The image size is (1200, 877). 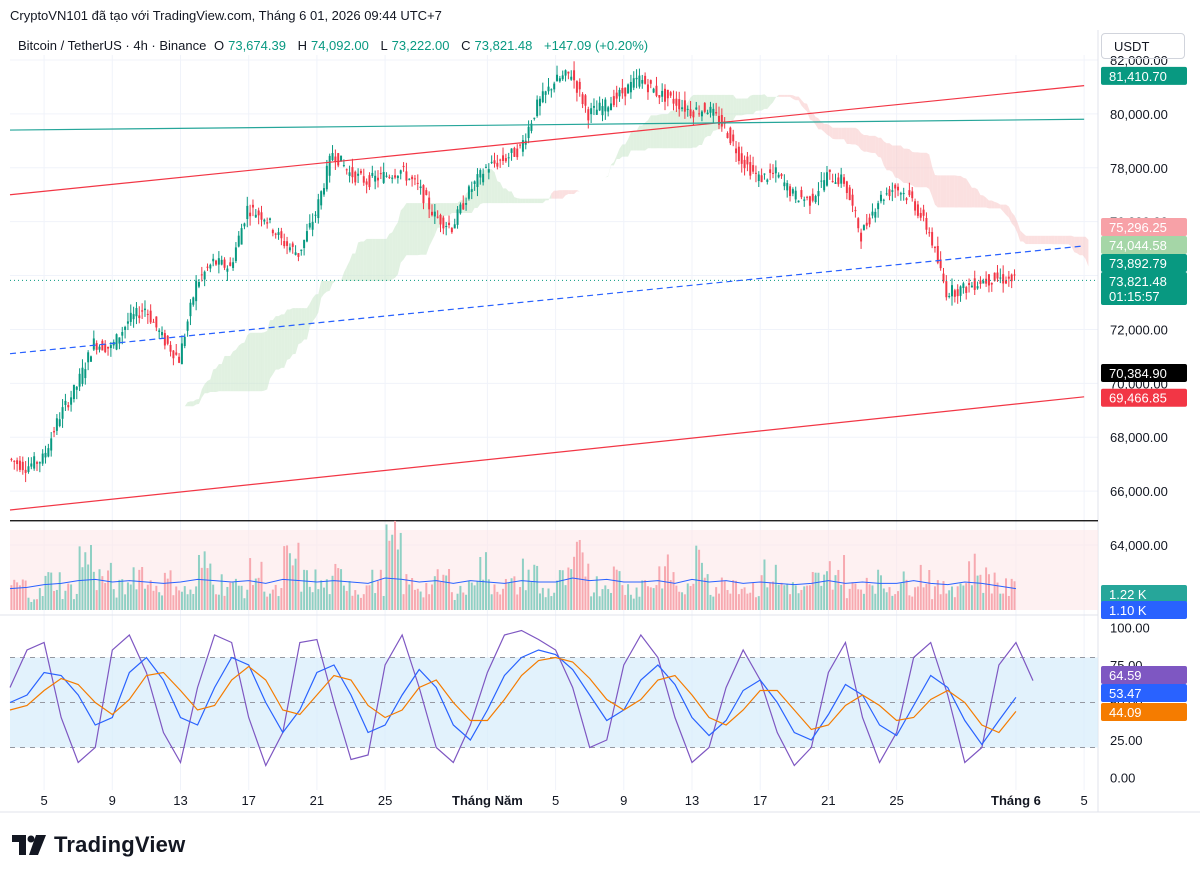 I want to click on volume-ma-tag: 1.10 K, so click(x=1128, y=610).